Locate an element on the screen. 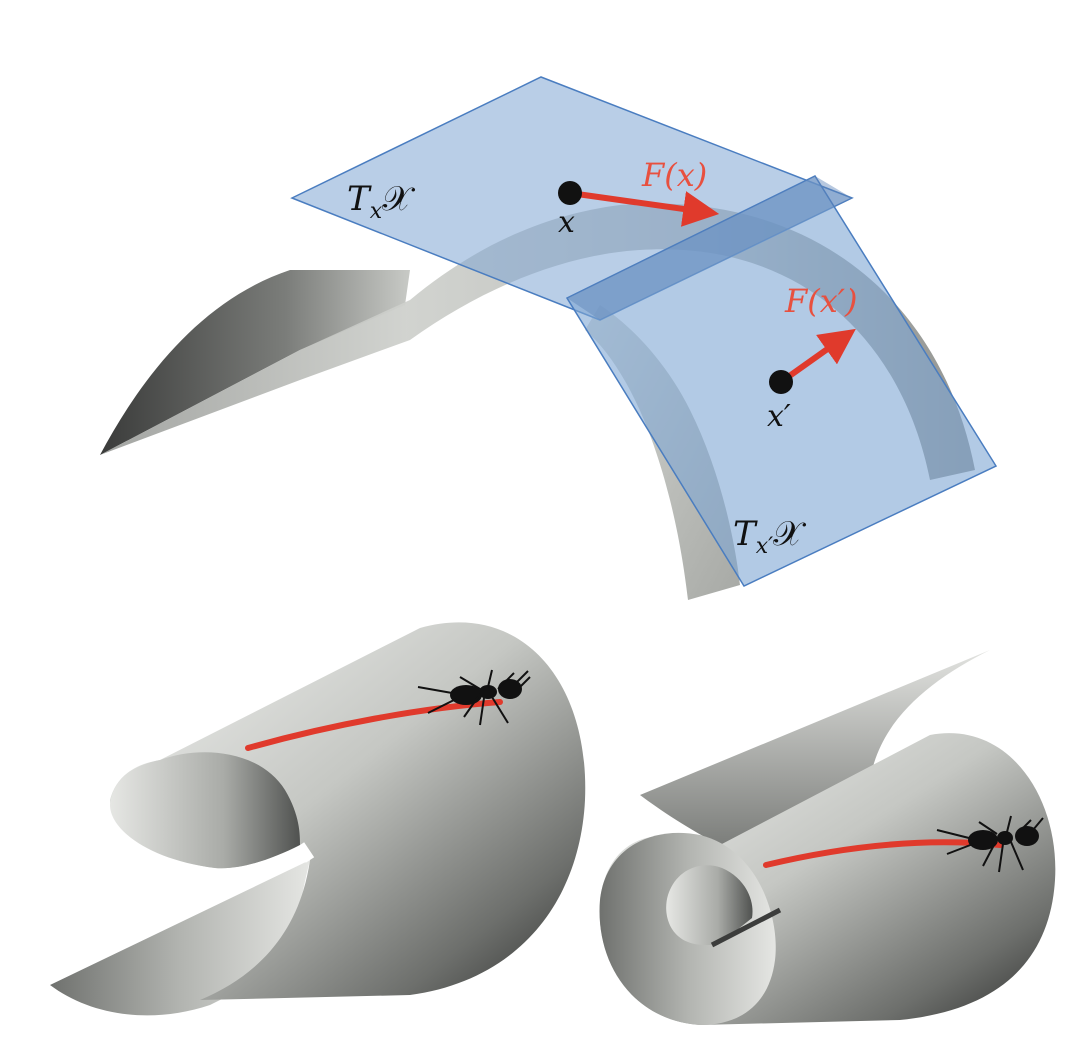 The image size is (1080, 1057). point-xprime is located at coordinates (781, 382).